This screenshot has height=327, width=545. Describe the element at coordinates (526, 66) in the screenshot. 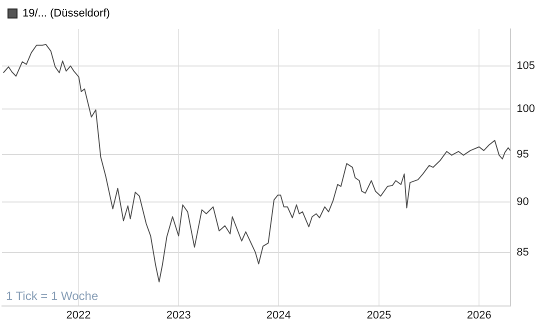

I see `y-tick-label: 105` at that location.